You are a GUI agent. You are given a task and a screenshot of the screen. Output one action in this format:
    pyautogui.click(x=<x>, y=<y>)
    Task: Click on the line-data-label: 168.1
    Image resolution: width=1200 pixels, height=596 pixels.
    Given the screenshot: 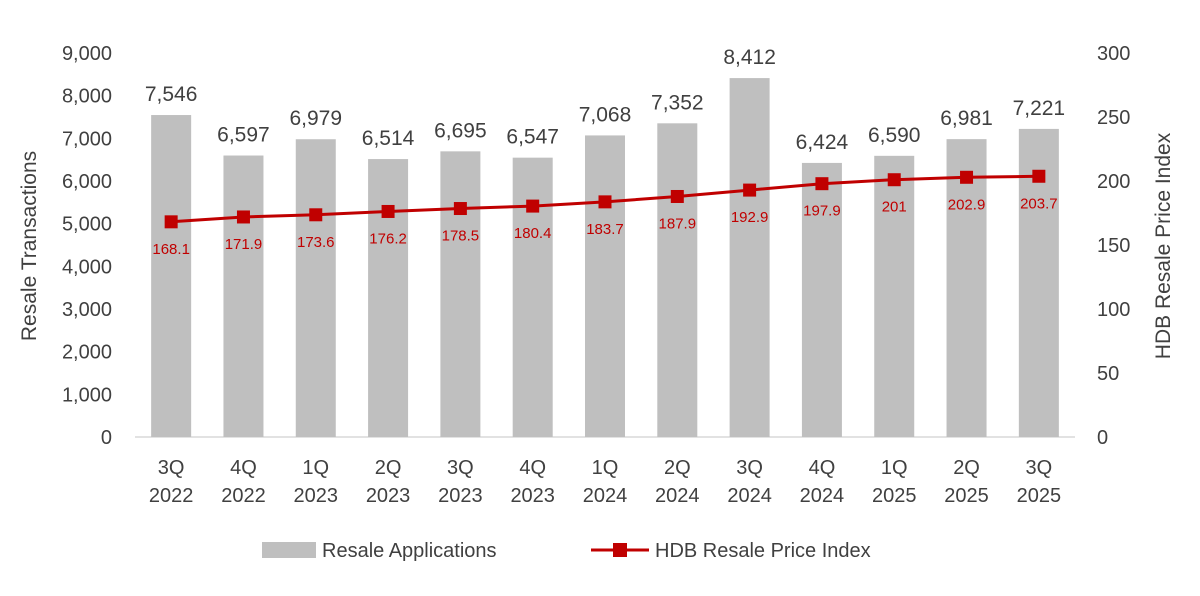 What is the action you would take?
    pyautogui.click(x=171, y=249)
    